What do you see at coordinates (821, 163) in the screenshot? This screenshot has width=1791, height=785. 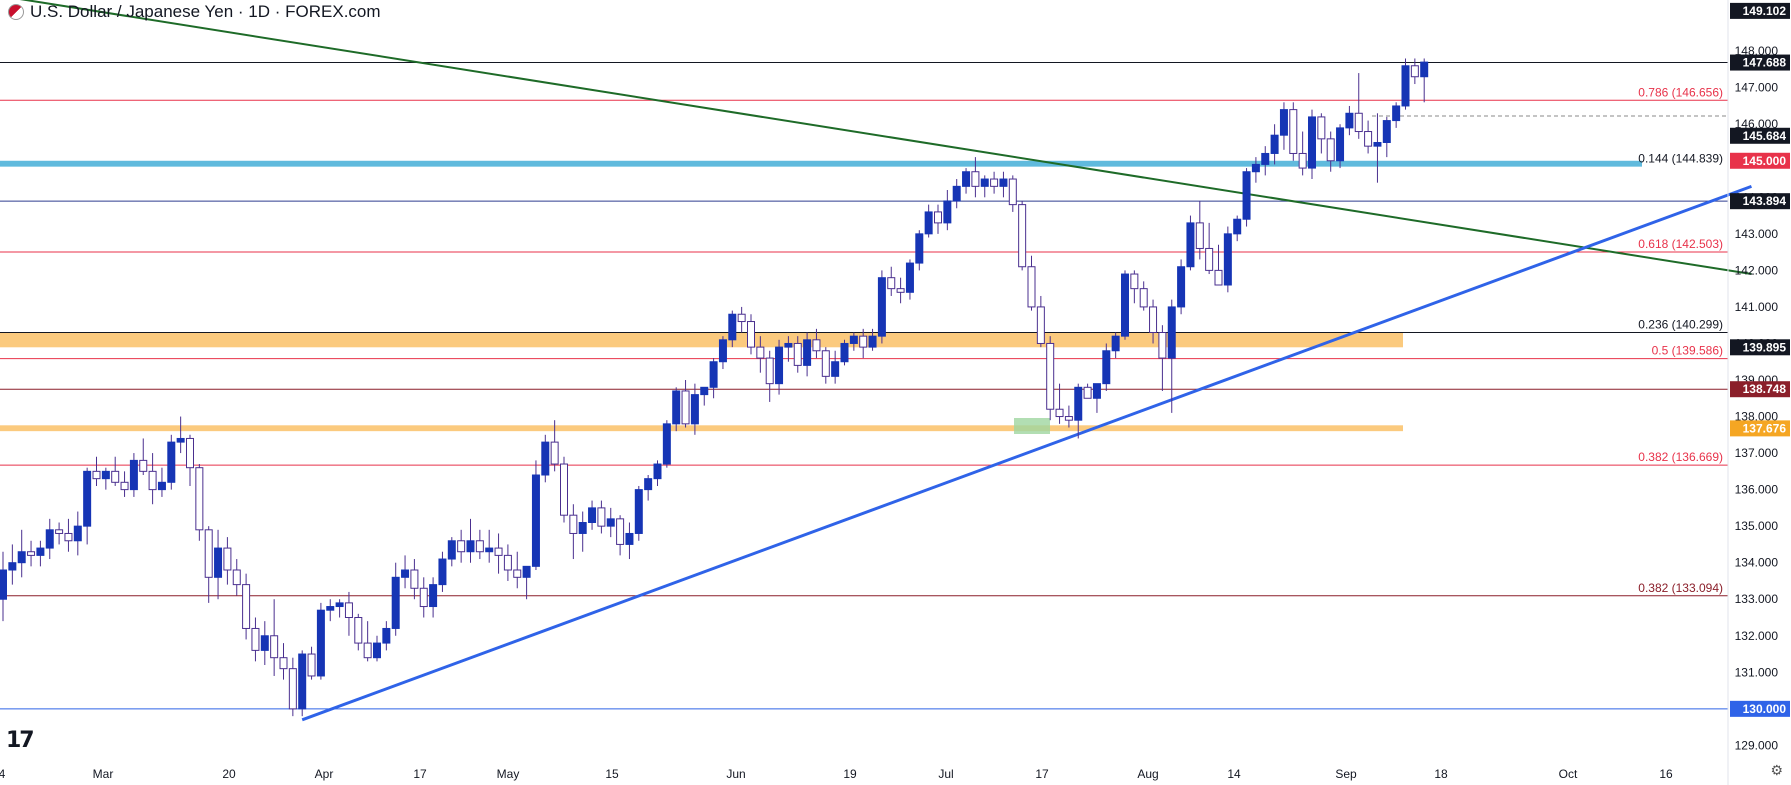 I see `zone-band` at bounding box center [821, 163].